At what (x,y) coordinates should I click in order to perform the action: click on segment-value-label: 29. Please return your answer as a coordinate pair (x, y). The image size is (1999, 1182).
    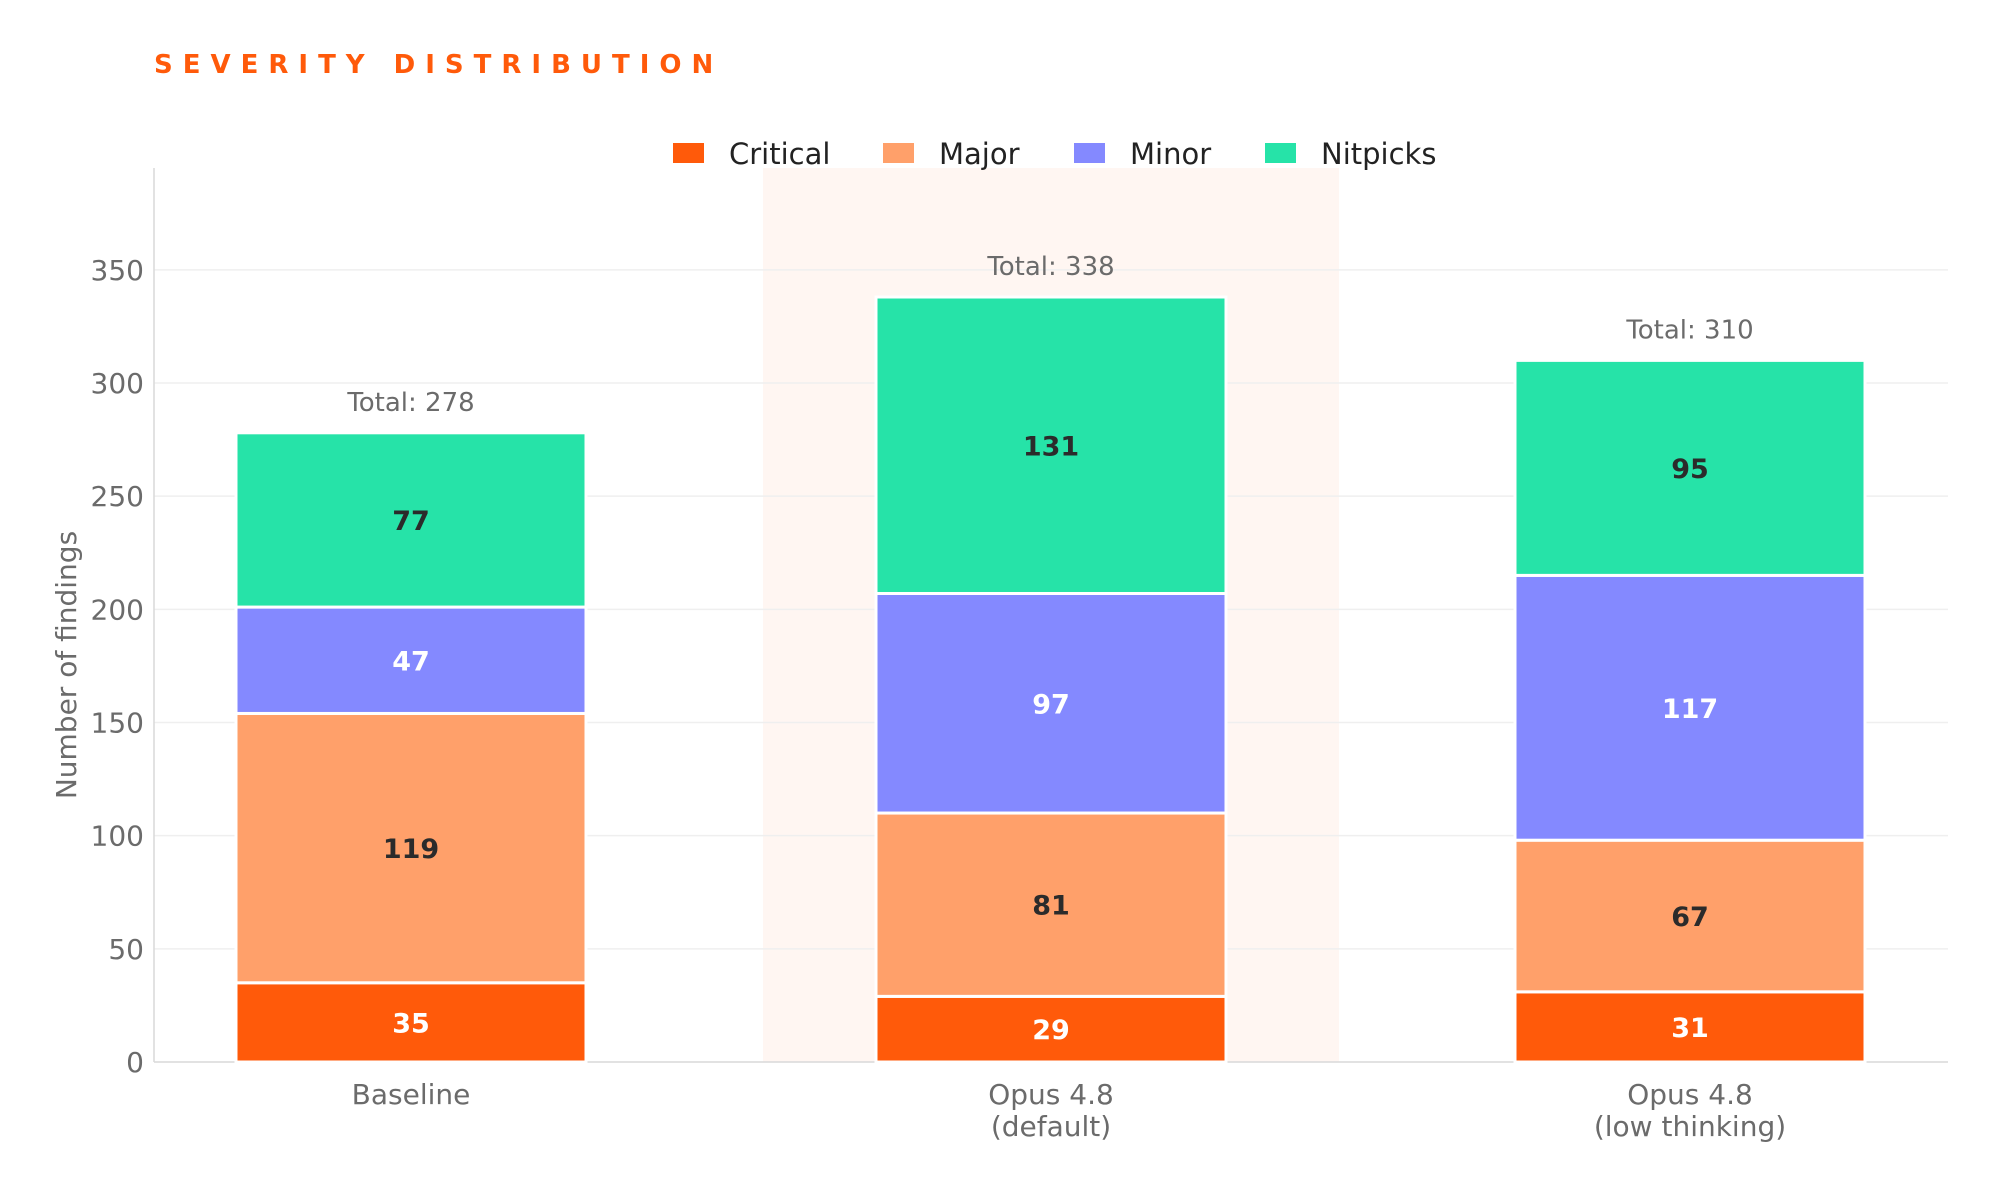
    Looking at the image, I should click on (1051, 1030).